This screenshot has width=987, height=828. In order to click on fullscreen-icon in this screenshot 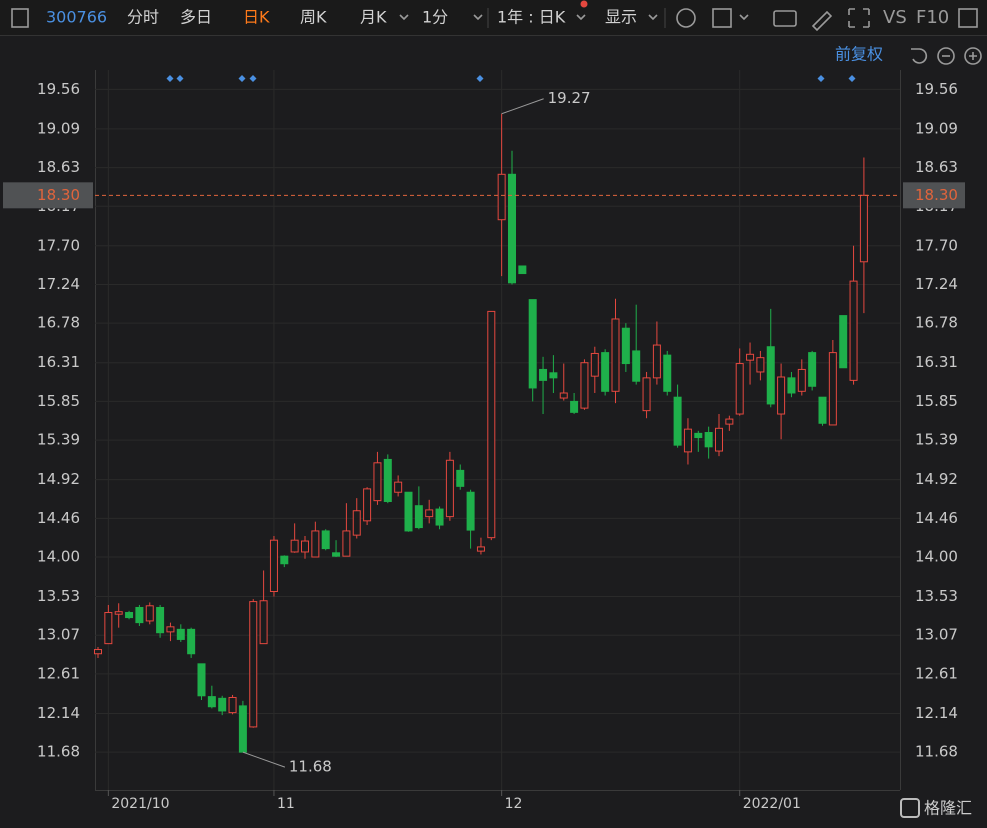, I will do `click(859, 18)`.